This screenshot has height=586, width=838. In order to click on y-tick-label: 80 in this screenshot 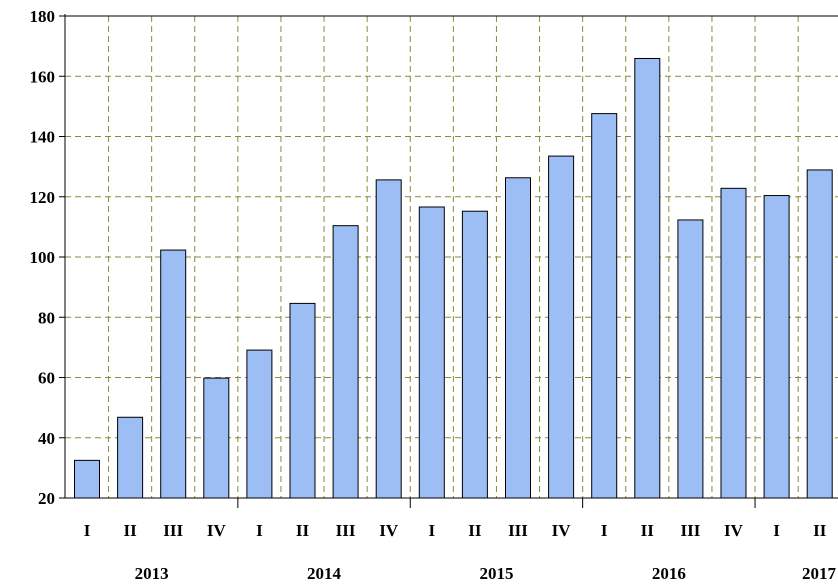, I will do `click(46, 317)`.